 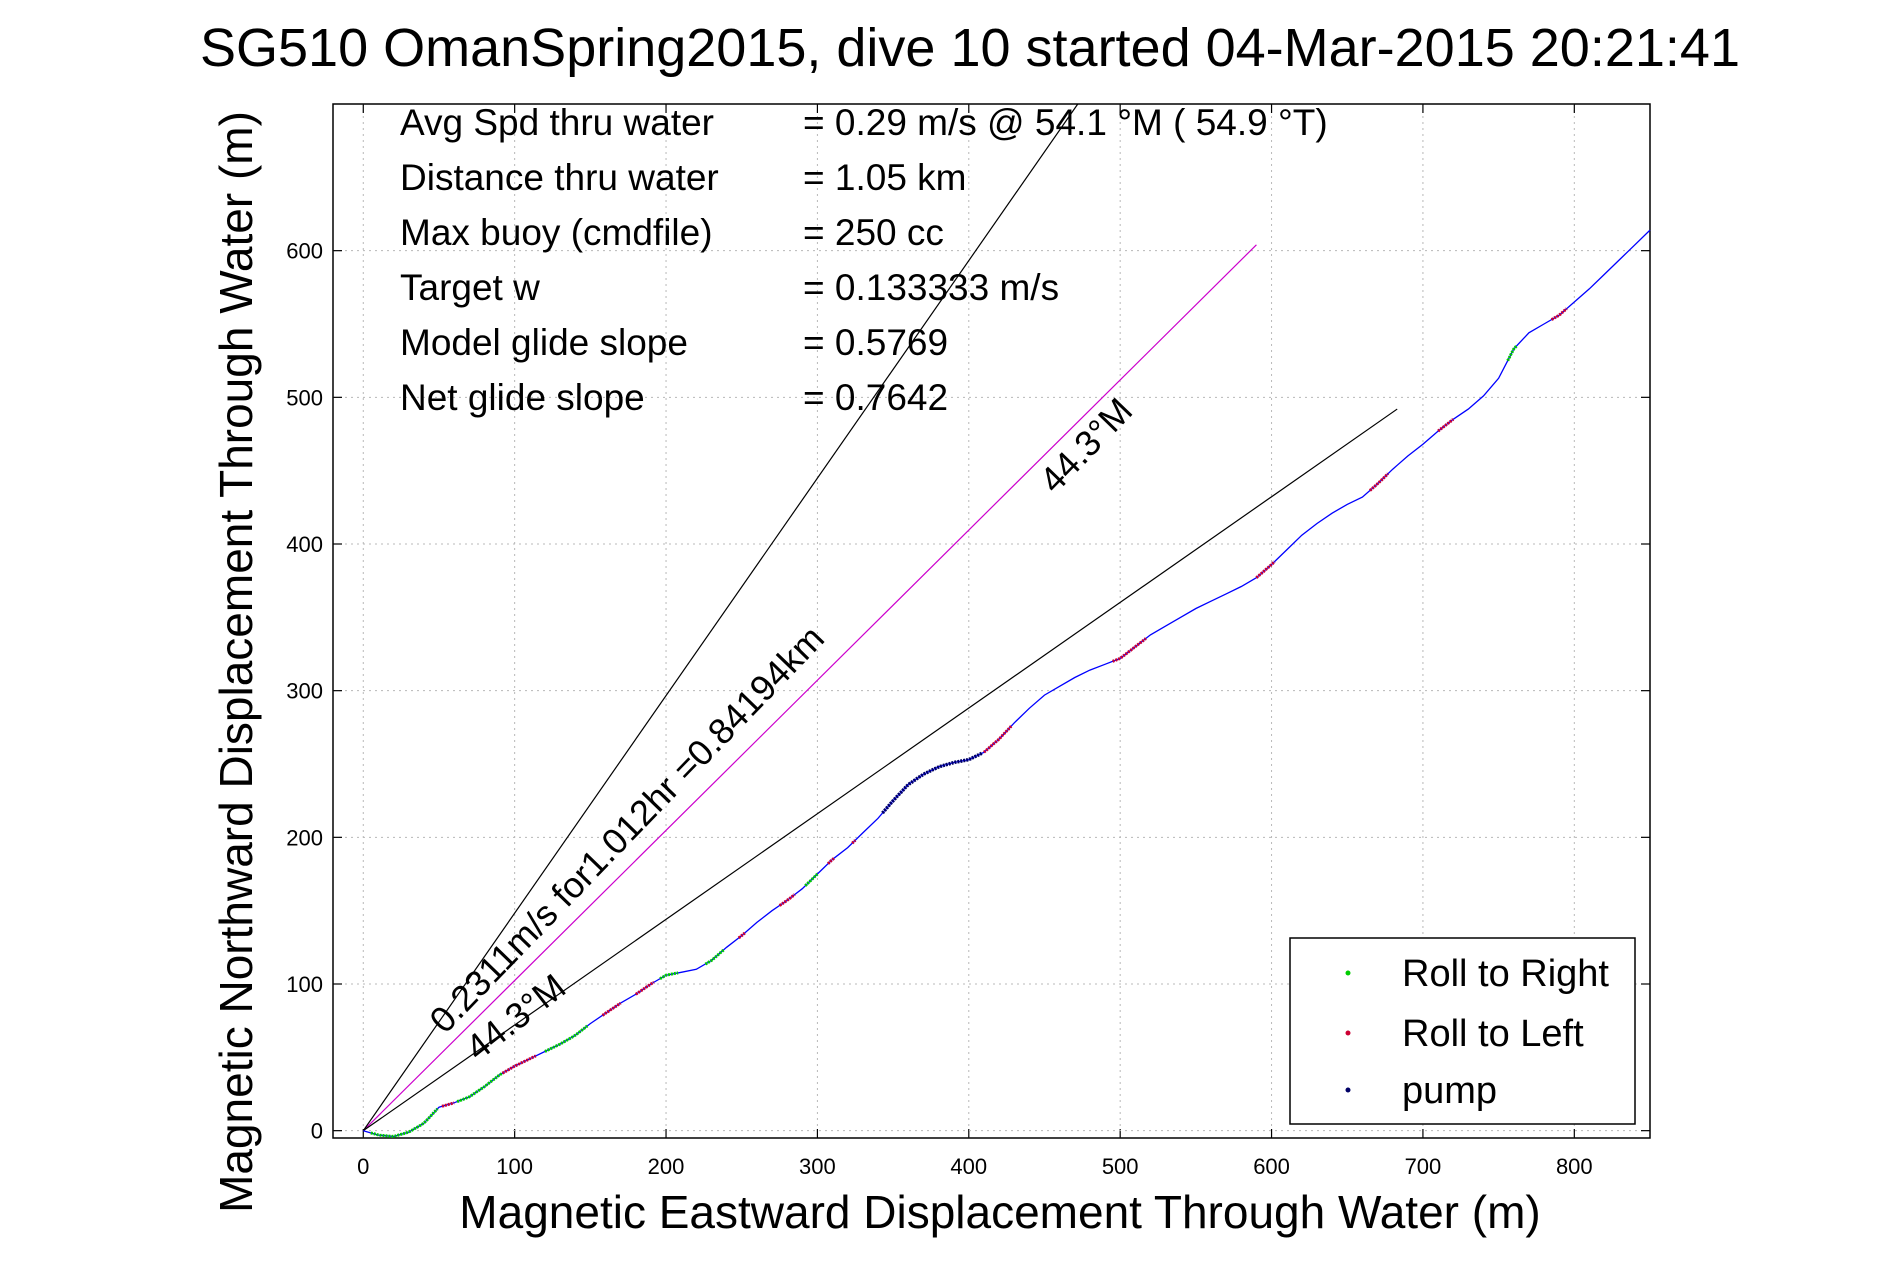 What do you see at coordinates (304, 984) in the screenshot?
I see `y-tick-label: 100` at bounding box center [304, 984].